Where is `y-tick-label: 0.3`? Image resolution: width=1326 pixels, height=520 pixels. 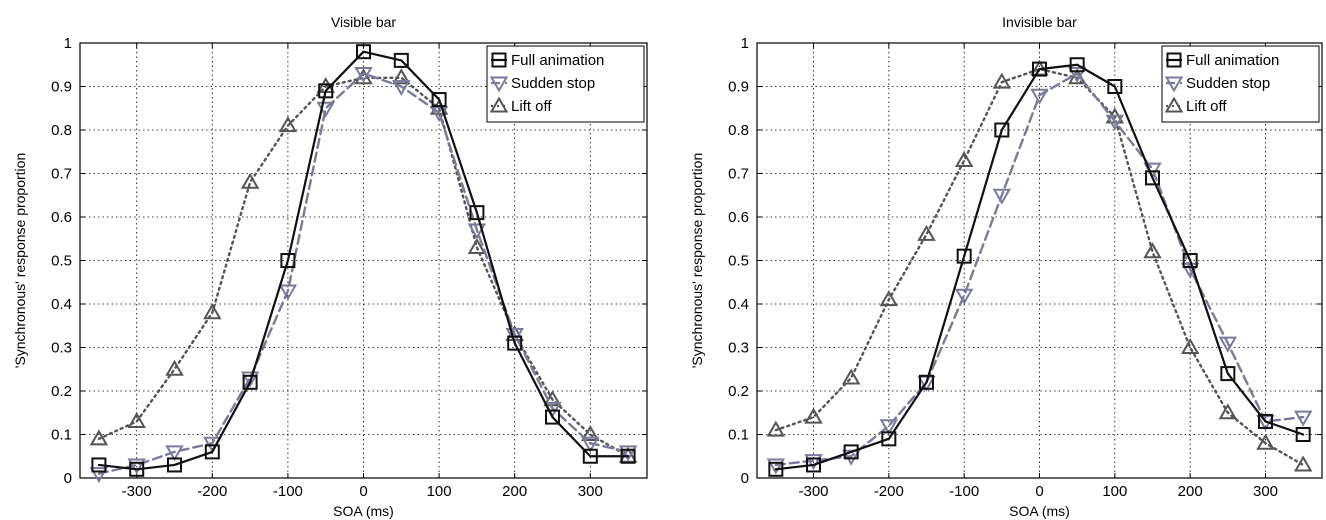
y-tick-label: 0.3 is located at coordinates (61, 348).